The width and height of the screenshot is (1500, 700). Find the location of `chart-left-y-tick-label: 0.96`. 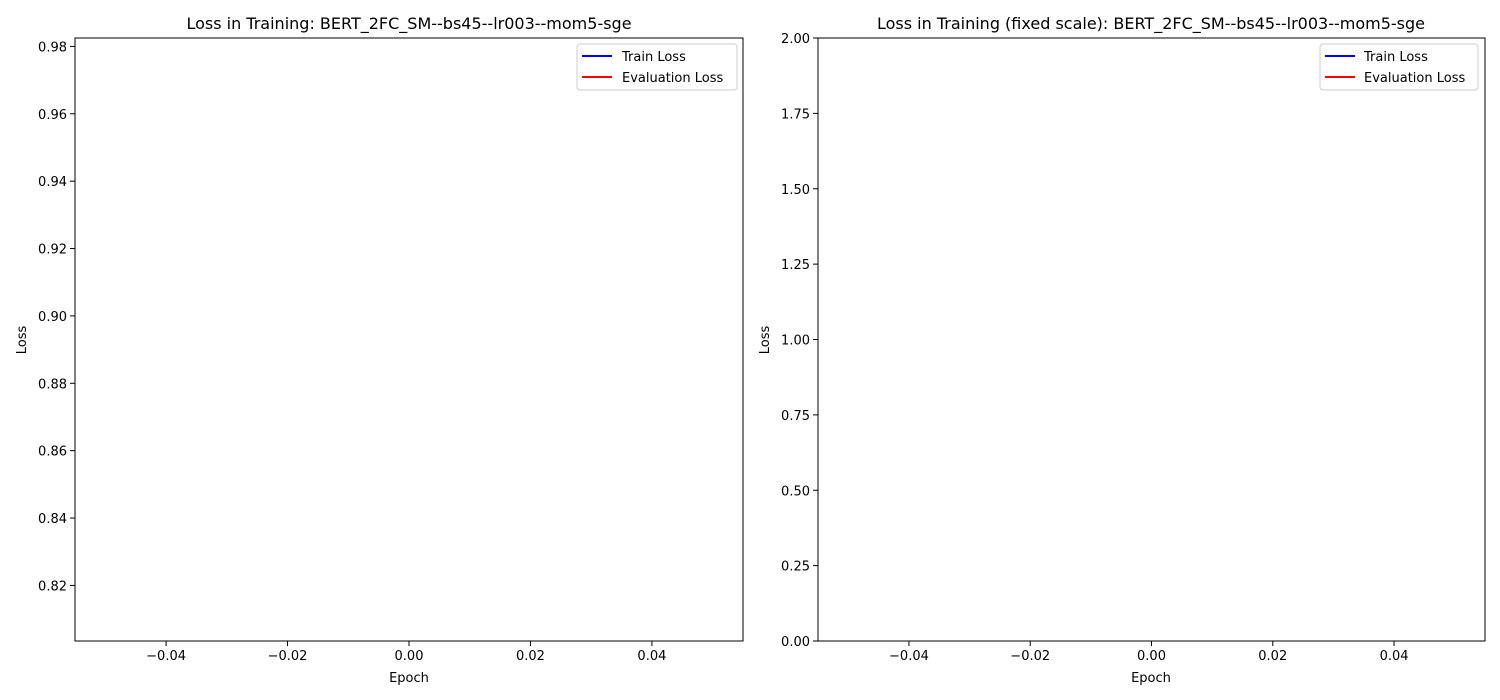

chart-left-y-tick-label: 0.96 is located at coordinates (52, 115).